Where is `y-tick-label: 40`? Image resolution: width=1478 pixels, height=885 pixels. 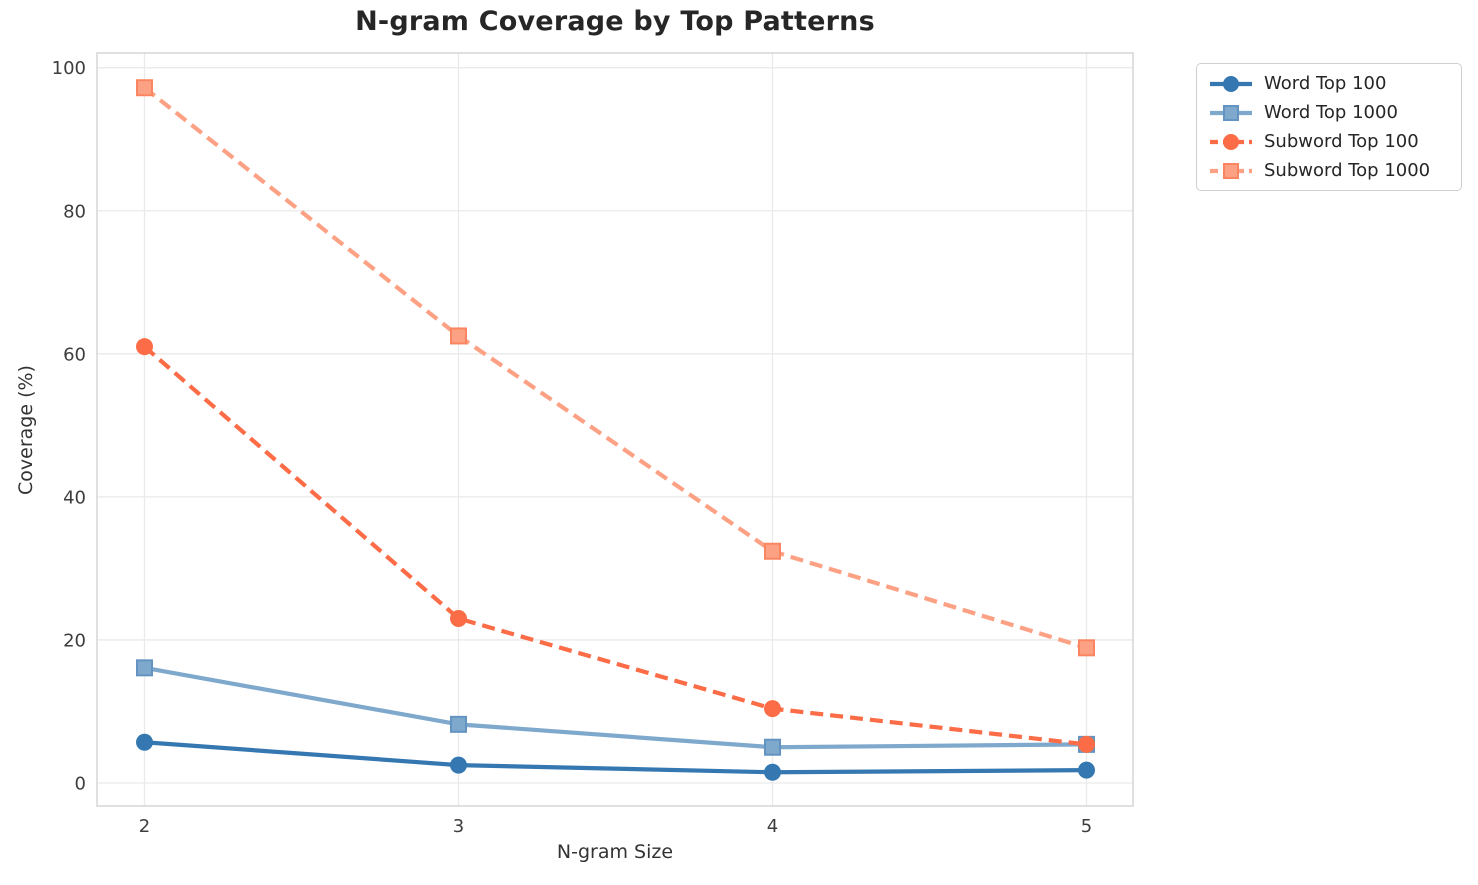 y-tick-label: 40 is located at coordinates (74, 497).